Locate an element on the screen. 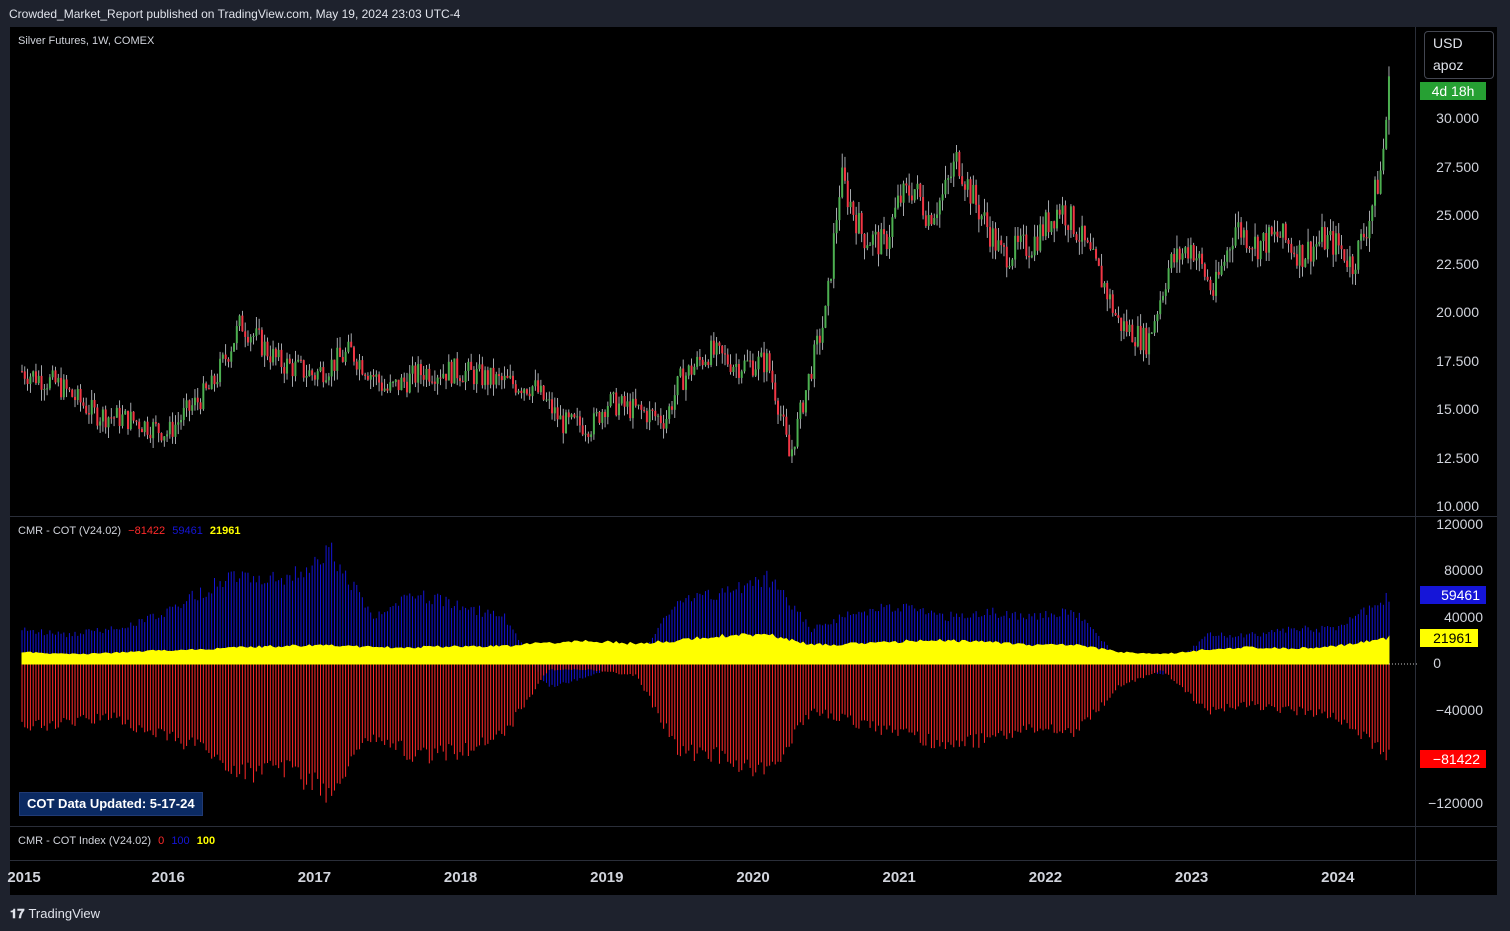 This screenshot has height=931, width=1510. price-tick-label: 20.000 is located at coordinates (1457, 312).